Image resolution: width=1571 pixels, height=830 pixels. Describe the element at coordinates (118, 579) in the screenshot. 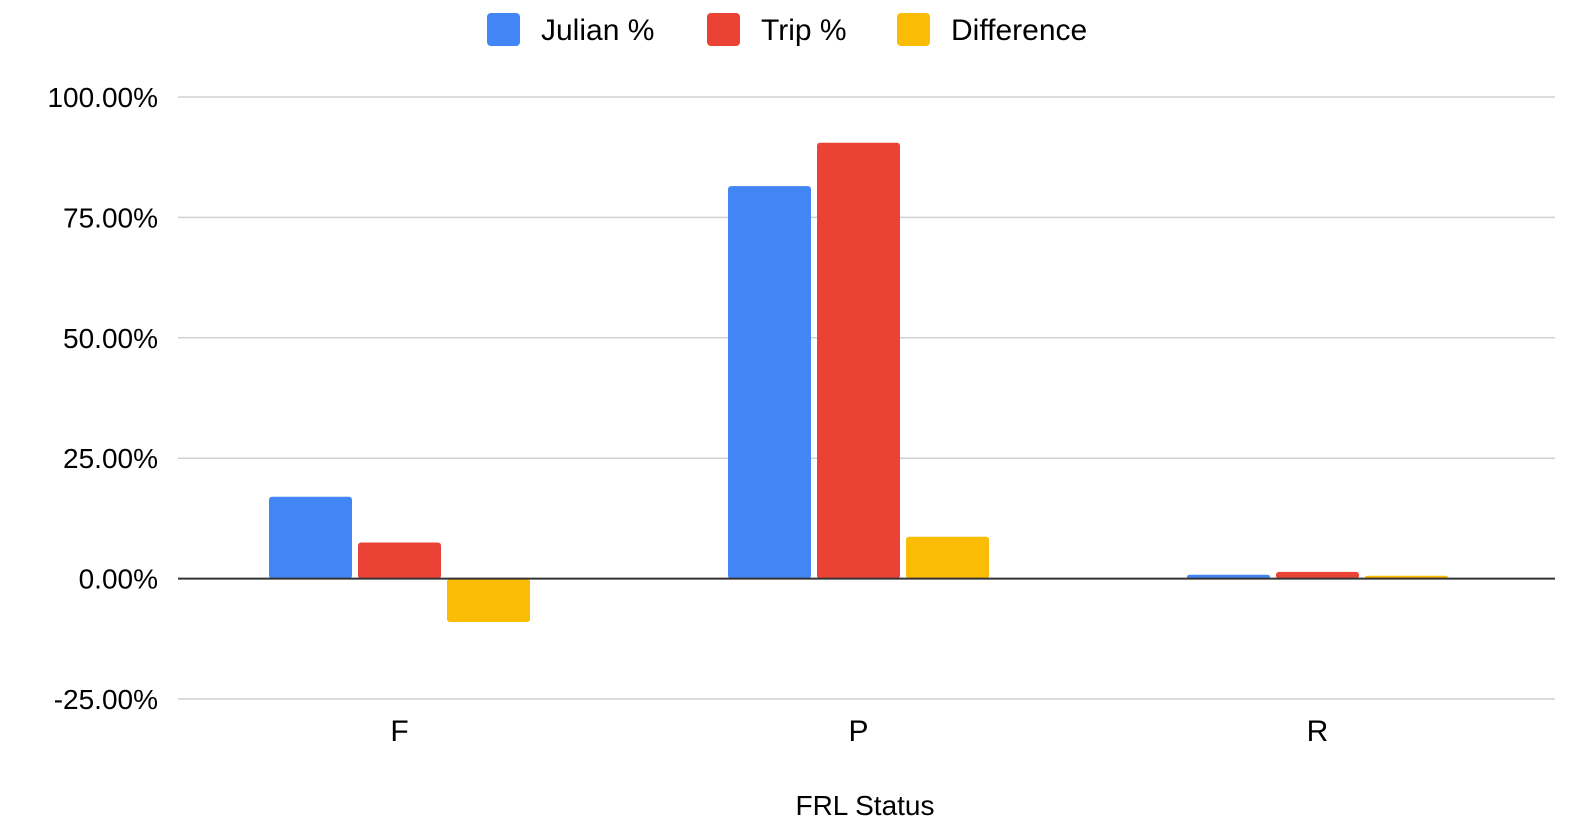

I see `y-tick-label: 0.00%` at that location.